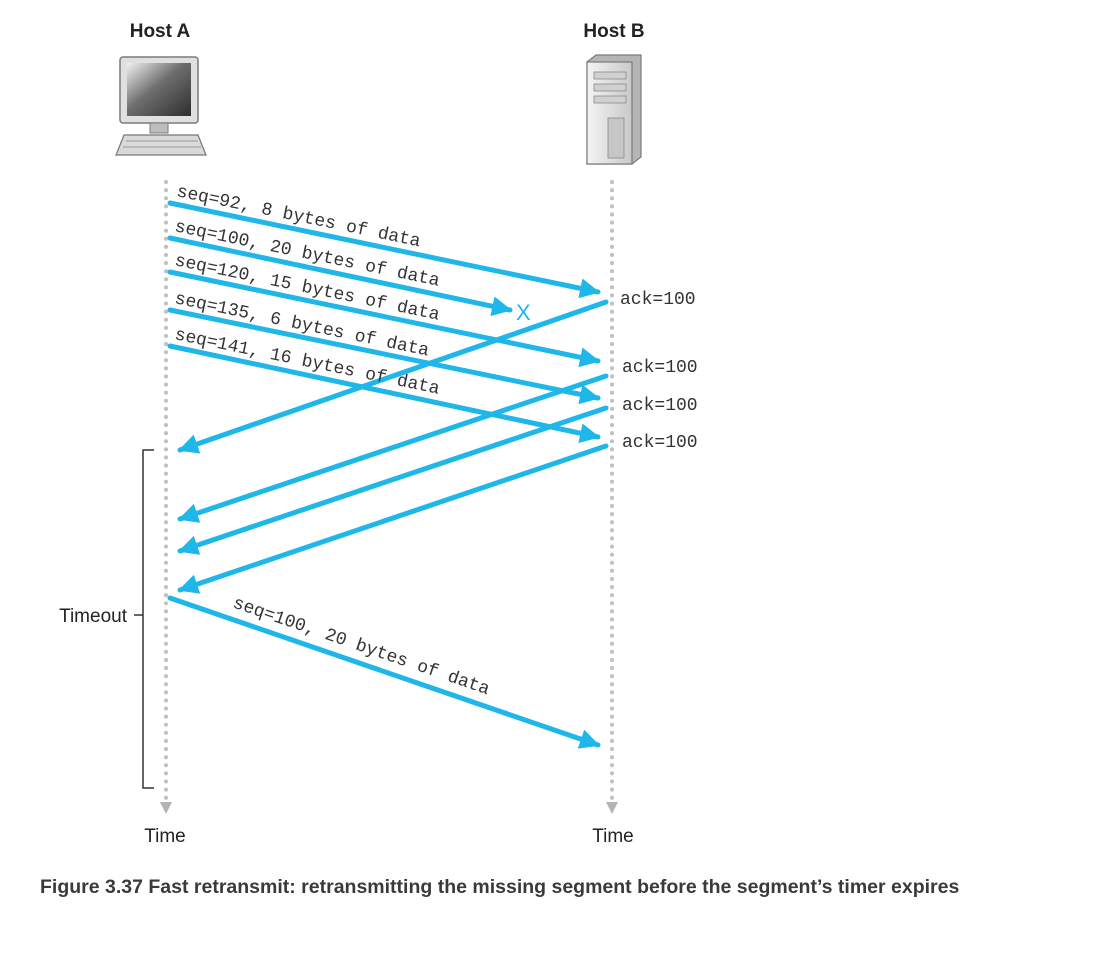 The image size is (1100, 956). Describe the element at coordinates (161, 106) in the screenshot. I see `desktop-computer-icon` at that location.